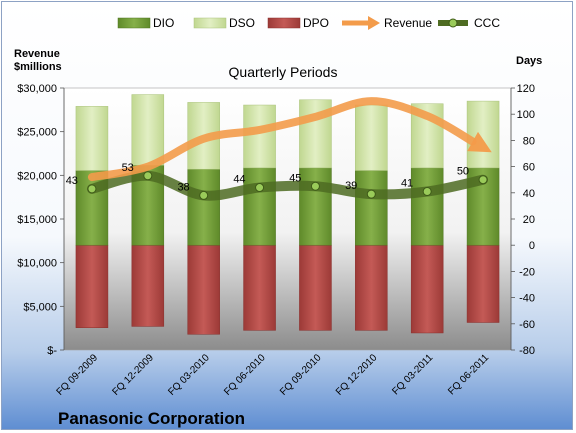 The image size is (576, 433). Describe the element at coordinates (374, 23) in the screenshot. I see `legend-revenue-arrowhead` at that location.